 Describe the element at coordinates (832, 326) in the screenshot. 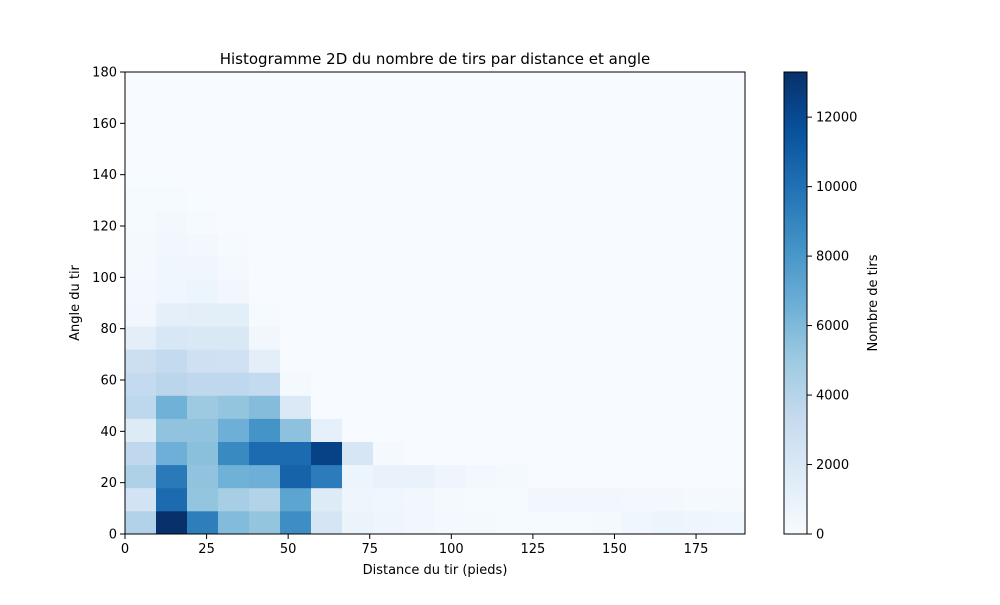

I see `colorbar-tick-label: 6000` at that location.